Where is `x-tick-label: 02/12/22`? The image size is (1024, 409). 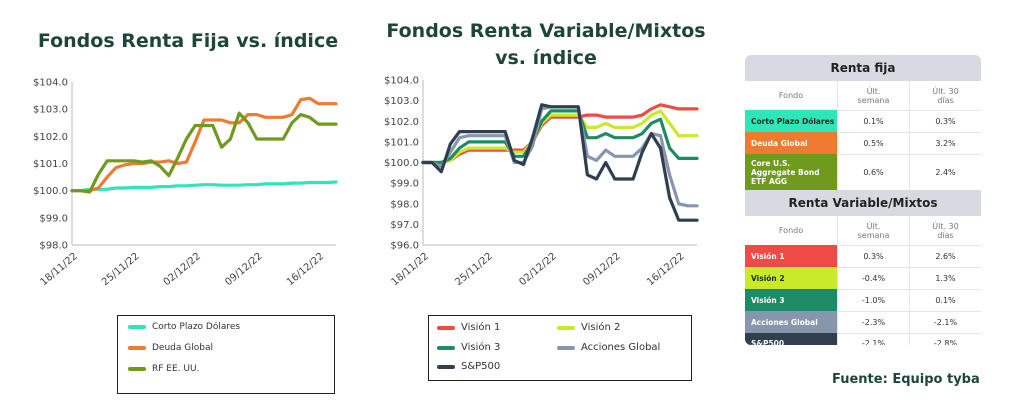
x-tick-label: 02/12/22 is located at coordinates (537, 269).